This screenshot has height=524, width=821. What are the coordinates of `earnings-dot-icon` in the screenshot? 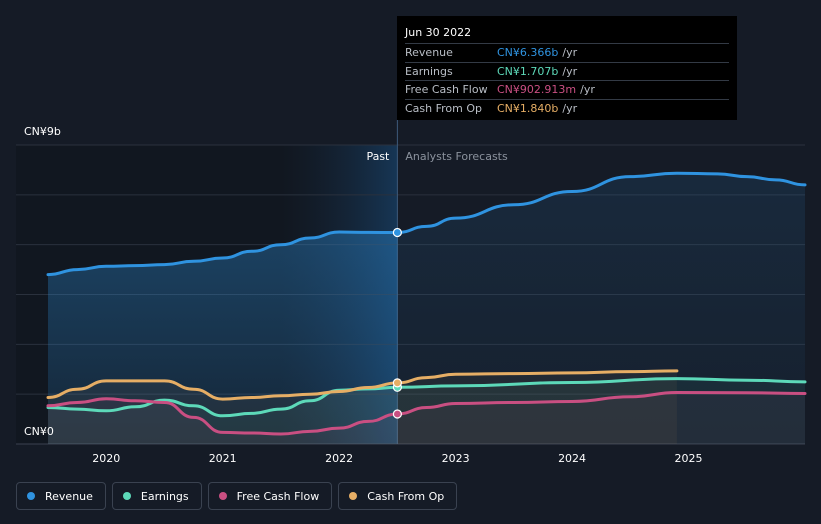 It's located at (126, 496).